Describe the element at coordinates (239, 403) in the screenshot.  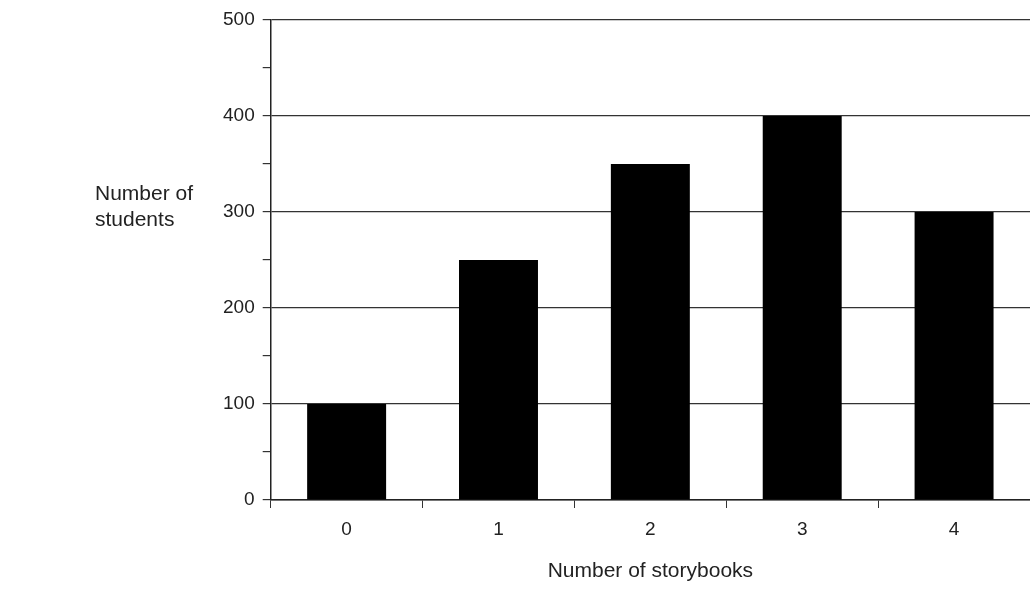
I see `y-tick-label: 100` at that location.